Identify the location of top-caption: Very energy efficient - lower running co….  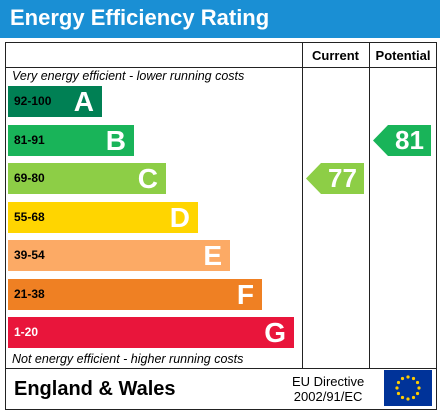
(128, 76).